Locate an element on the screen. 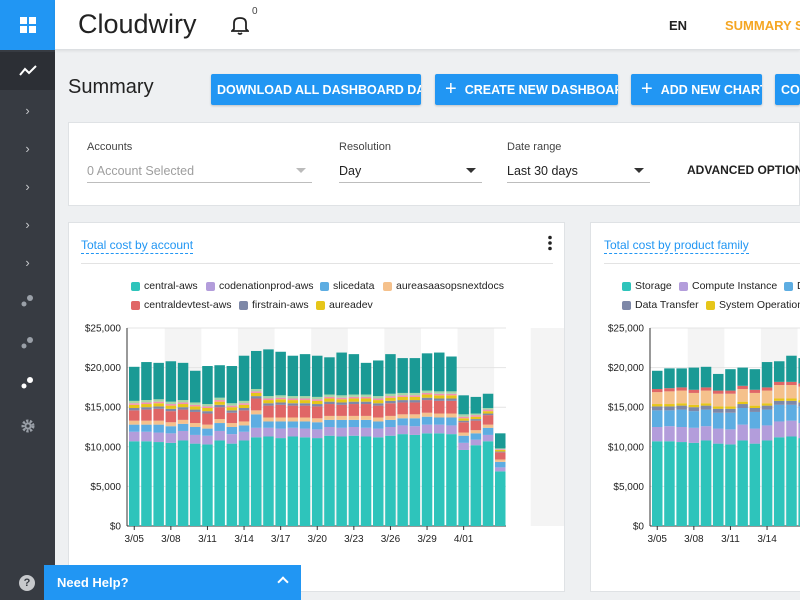  accounts-value: 0 Account Selected is located at coordinates (141, 170).